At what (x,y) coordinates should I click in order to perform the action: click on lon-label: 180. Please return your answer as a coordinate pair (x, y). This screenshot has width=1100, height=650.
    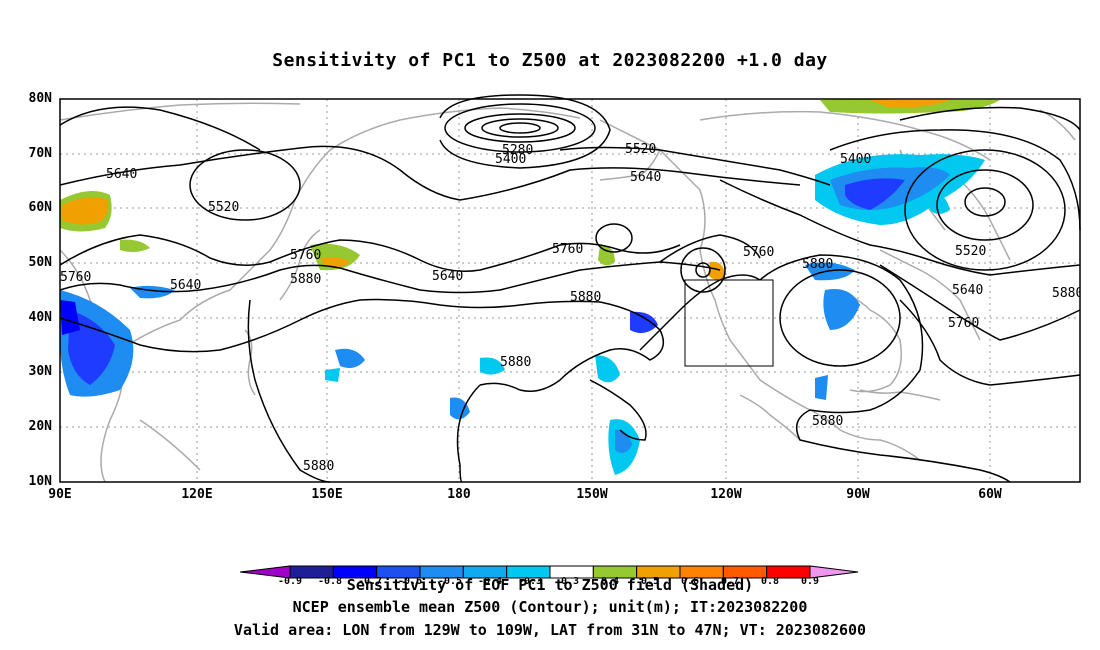
    Looking at the image, I should click on (459, 494).